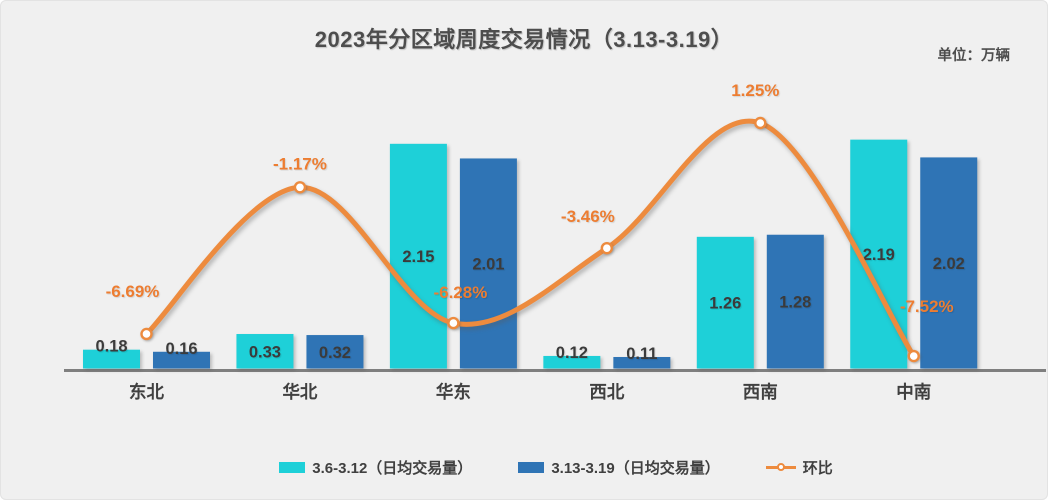 The width and height of the screenshot is (1048, 500). Describe the element at coordinates (879, 255) in the screenshot. I see `bar-value-label: 2.19` at that location.